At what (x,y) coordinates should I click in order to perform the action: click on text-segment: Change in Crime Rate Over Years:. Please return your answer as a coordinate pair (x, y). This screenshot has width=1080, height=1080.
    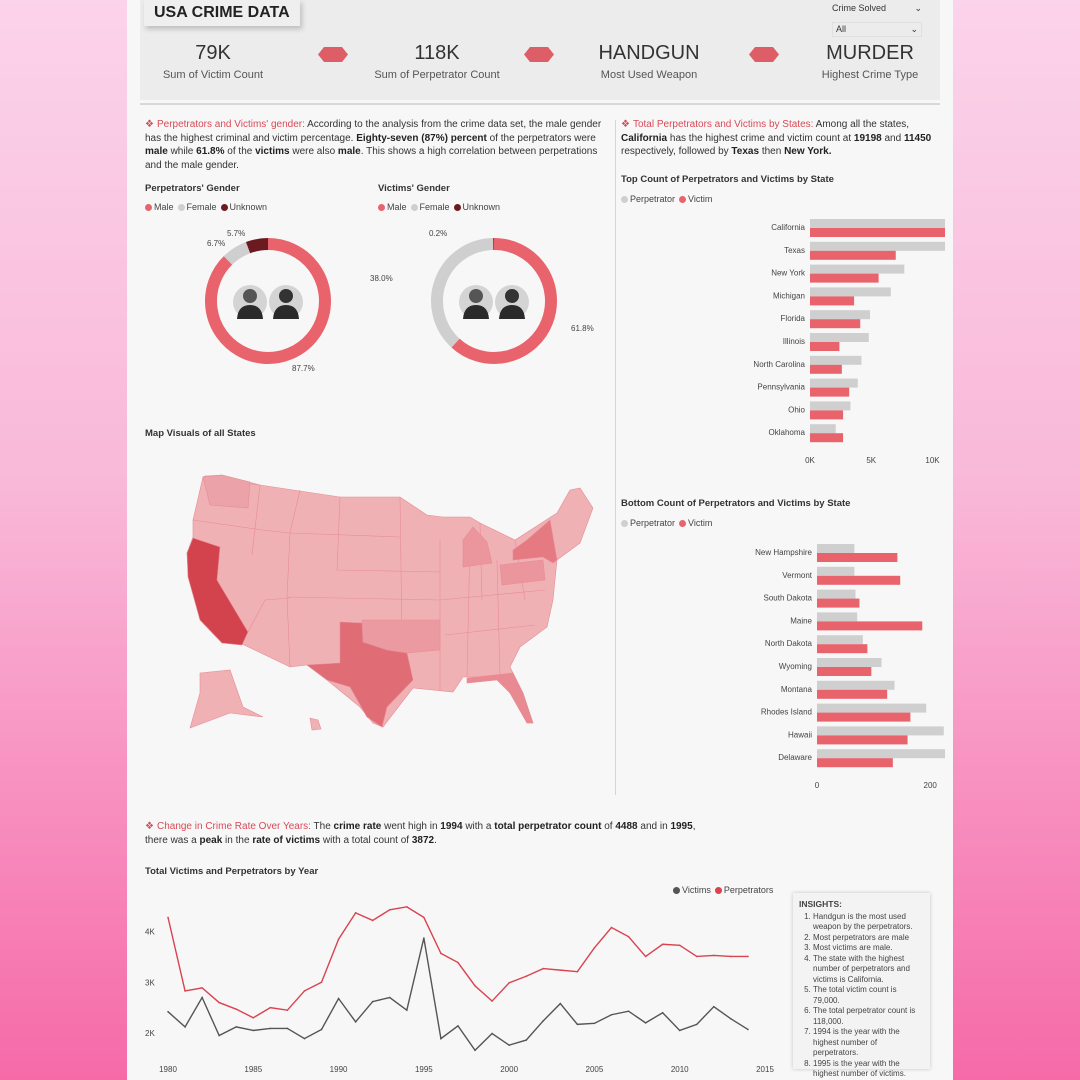
    Looking at the image, I should click on (233, 826).